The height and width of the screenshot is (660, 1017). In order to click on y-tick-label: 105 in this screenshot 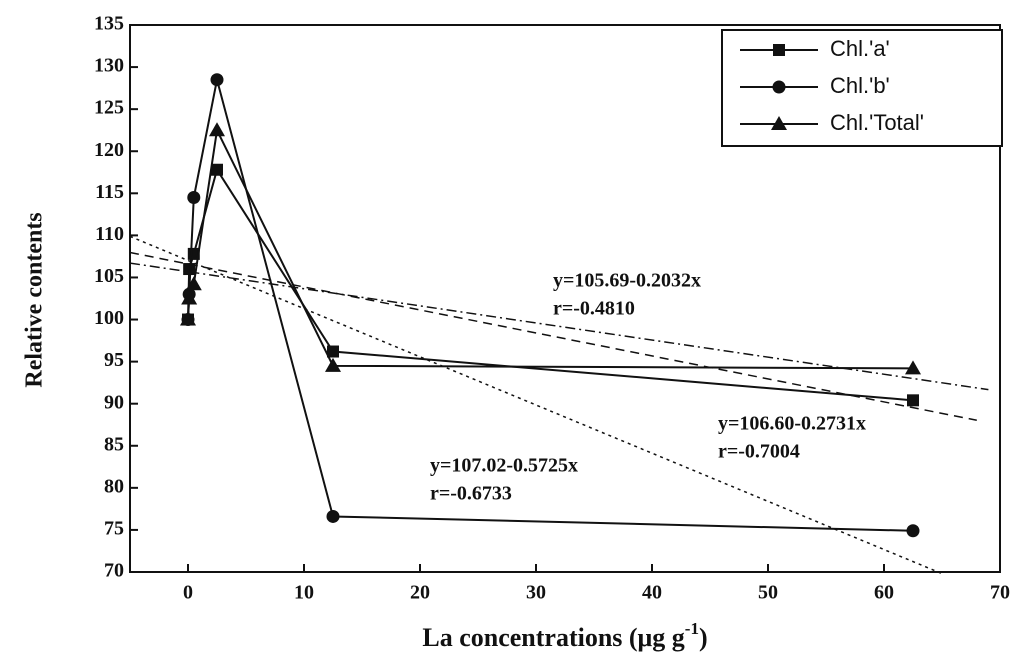, I will do `click(109, 276)`.